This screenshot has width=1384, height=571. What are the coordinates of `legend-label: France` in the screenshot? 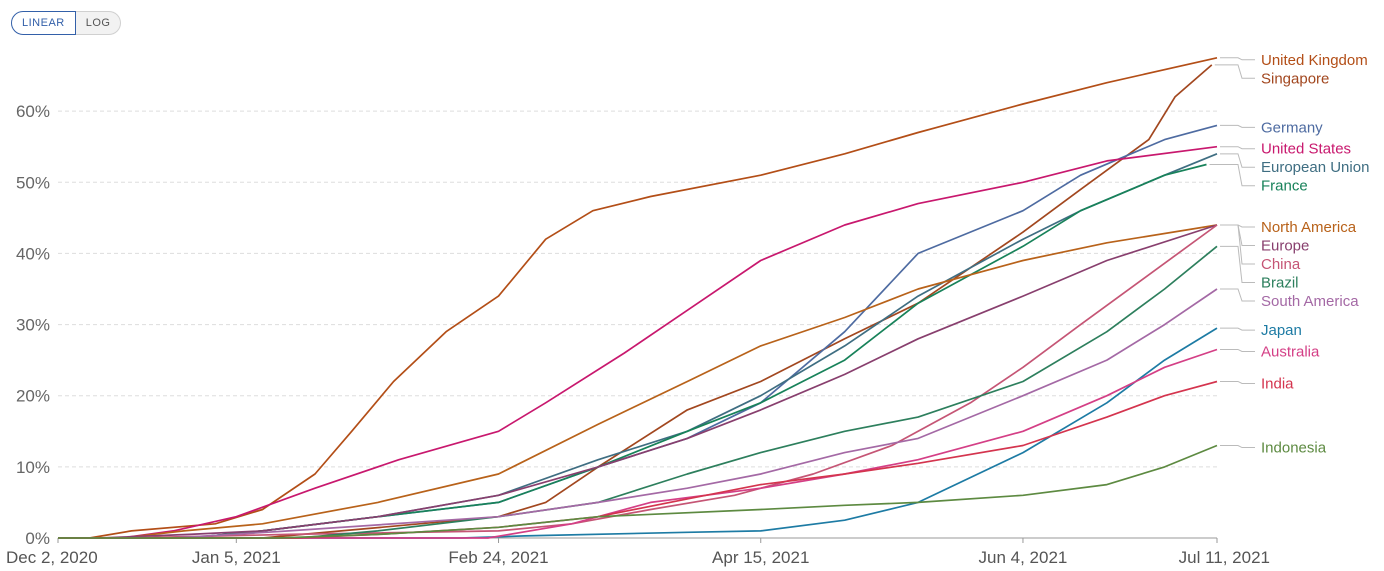 It's located at (1284, 186).